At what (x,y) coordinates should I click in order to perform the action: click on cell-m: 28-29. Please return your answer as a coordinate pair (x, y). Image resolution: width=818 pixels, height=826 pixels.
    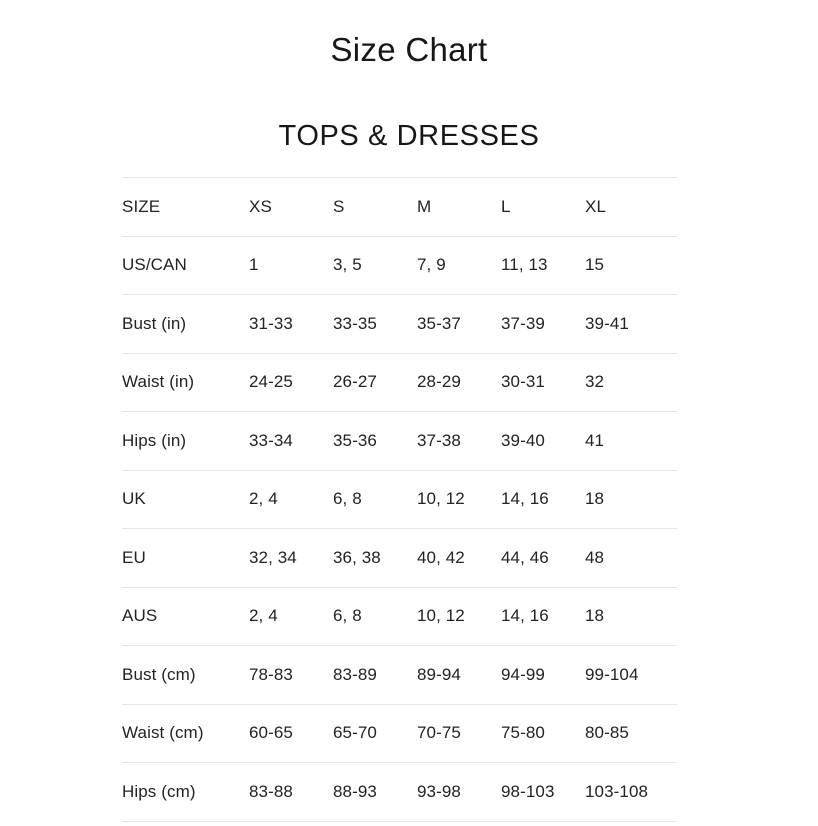
    Looking at the image, I should click on (439, 382).